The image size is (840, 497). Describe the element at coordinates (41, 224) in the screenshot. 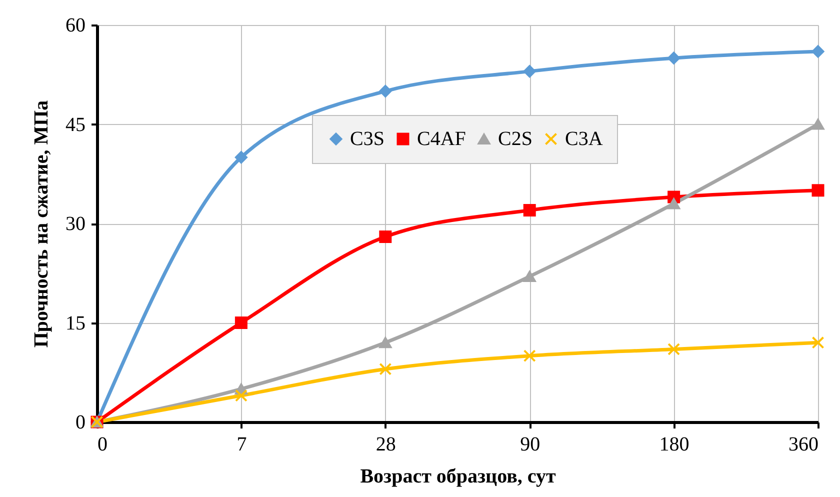

I see `y-axis-title: Прочность на сжатие, МПа` at that location.